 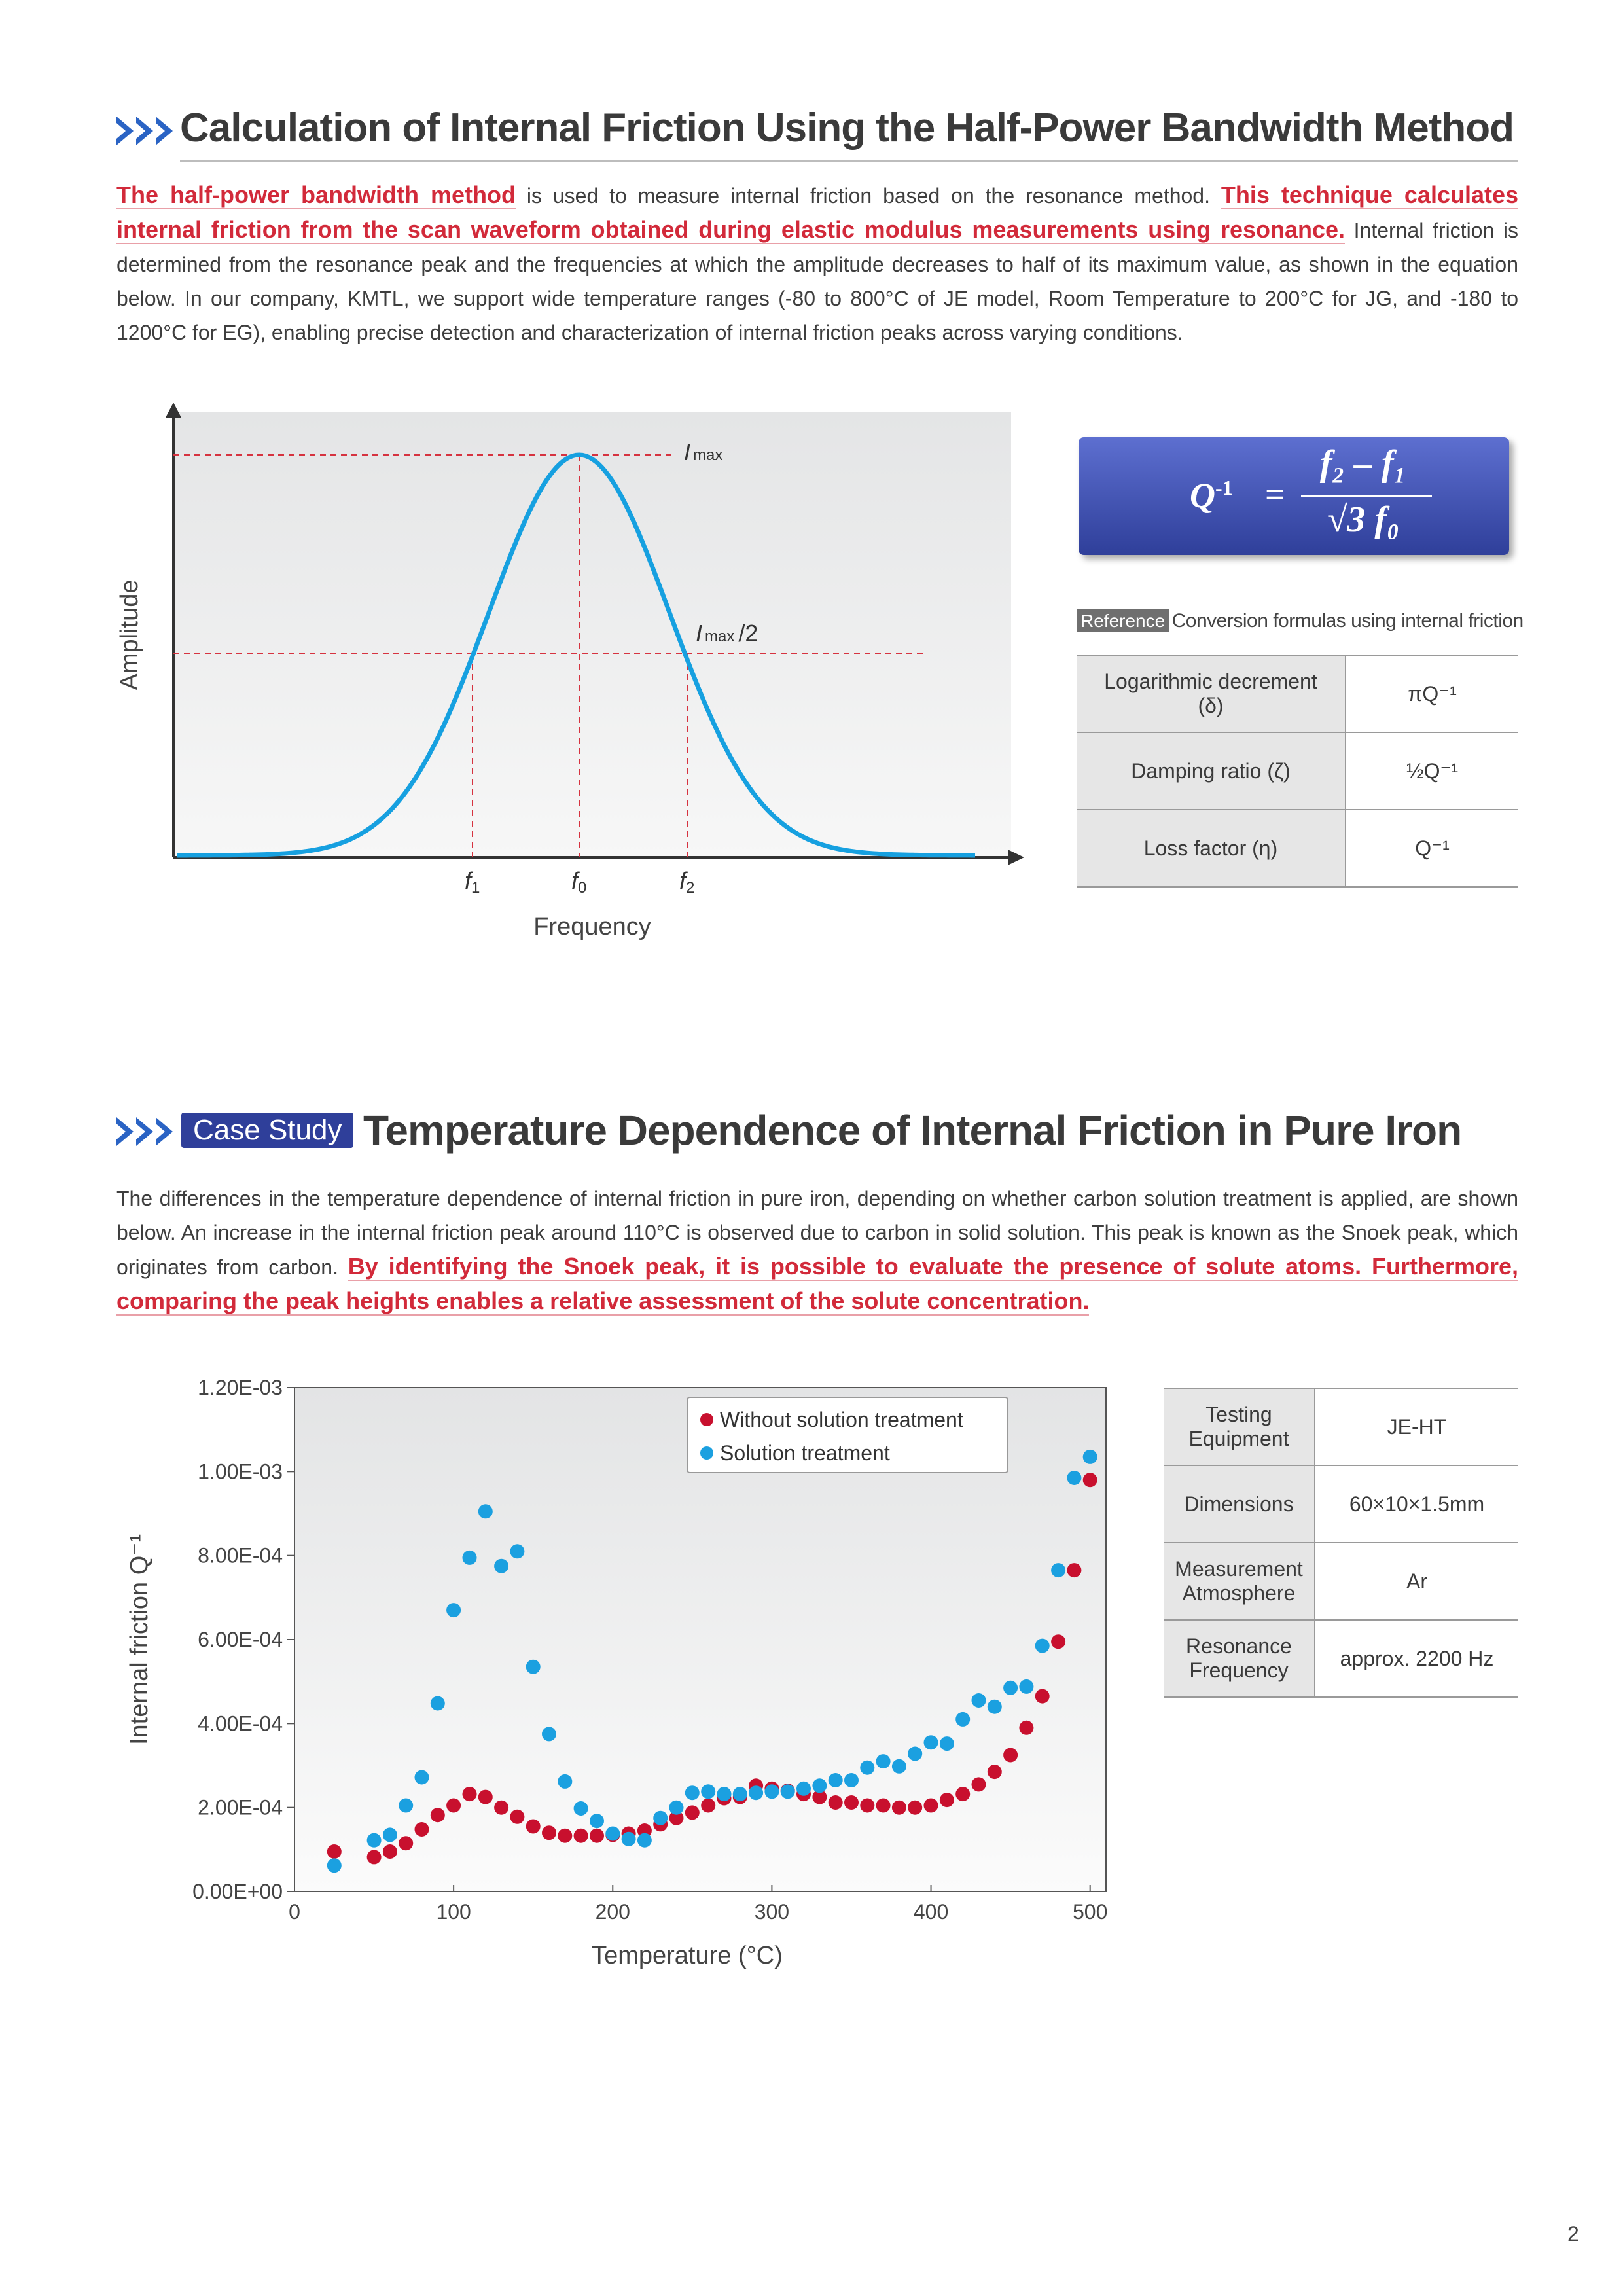 I want to click on formula-lhs: Q-1, so click(x=1211, y=495).